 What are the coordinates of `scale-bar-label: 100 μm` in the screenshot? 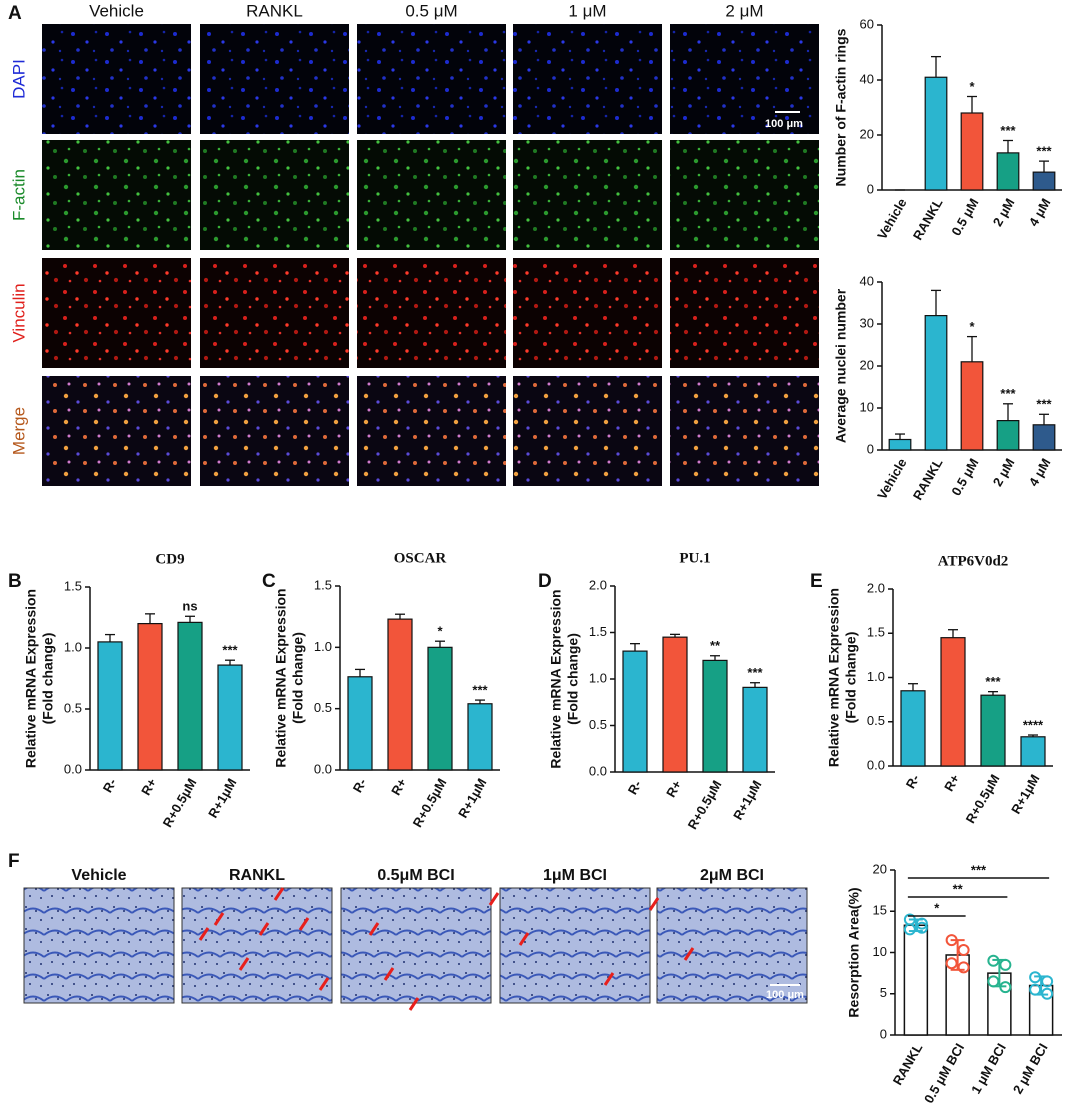 It's located at (785, 995).